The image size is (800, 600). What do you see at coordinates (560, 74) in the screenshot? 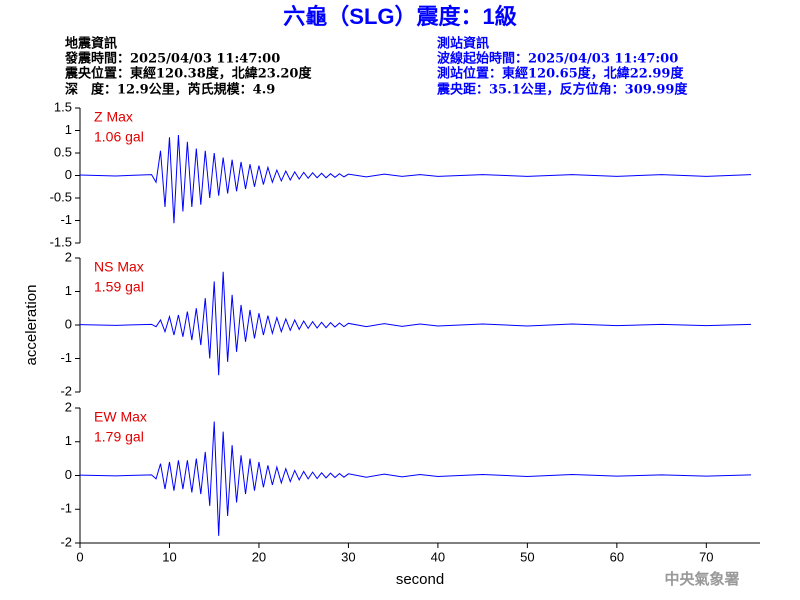
I see `info-right: 測站位置：東經120.65度，北緯22.99度` at bounding box center [560, 74].